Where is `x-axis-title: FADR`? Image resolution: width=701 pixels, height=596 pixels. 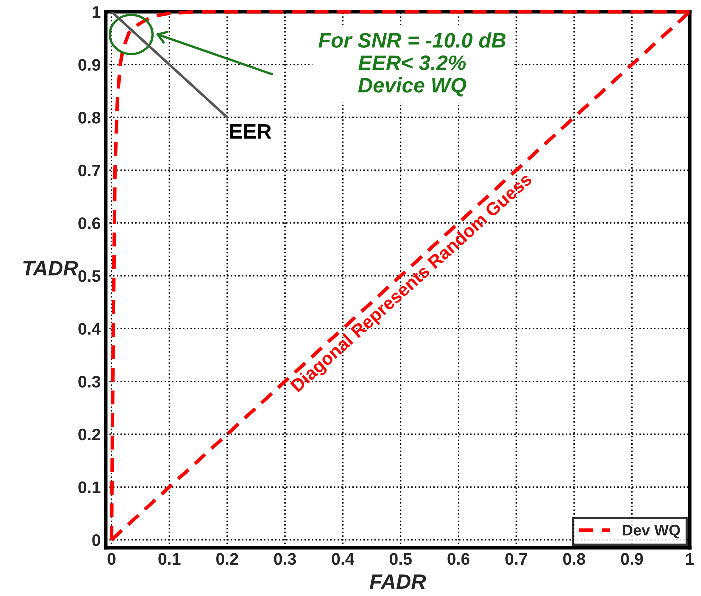
x-axis-title: FADR is located at coordinates (398, 582).